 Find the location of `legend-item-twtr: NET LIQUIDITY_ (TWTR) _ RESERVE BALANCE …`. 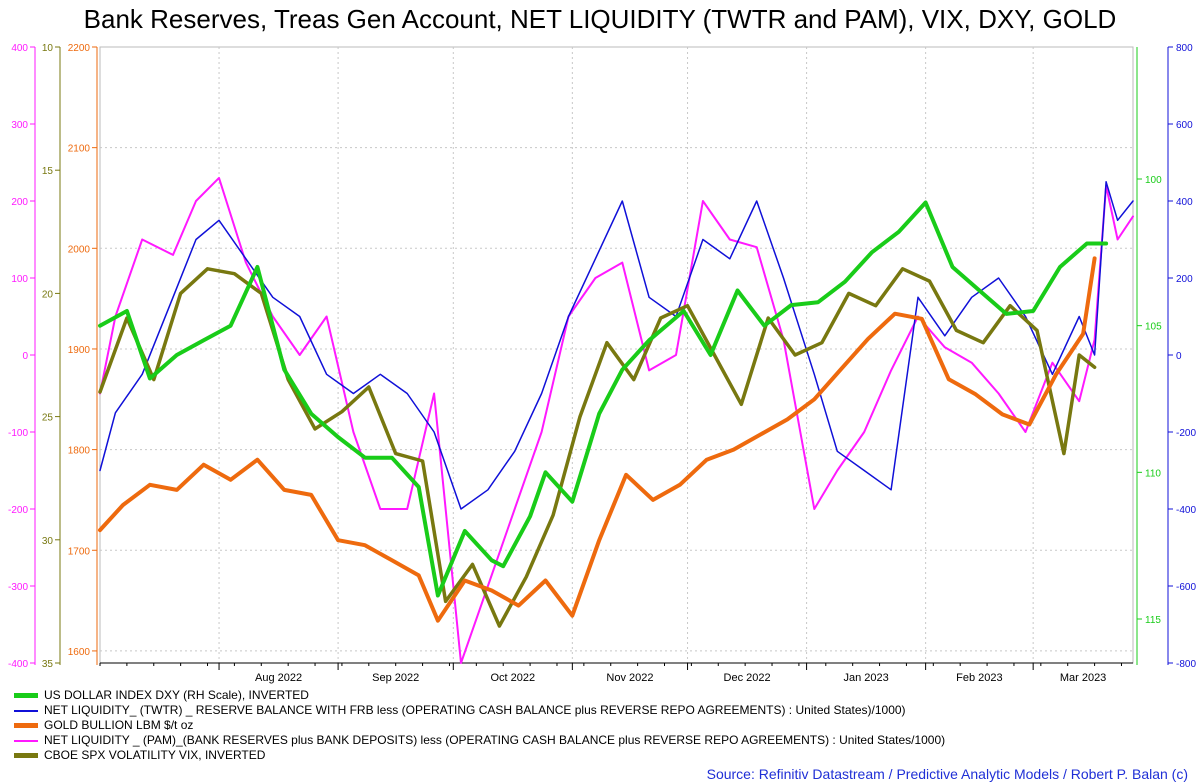

legend-item-twtr: NET LIQUIDITY_ (TWTR) _ RESERVE BALANCE … is located at coordinates (479, 710).